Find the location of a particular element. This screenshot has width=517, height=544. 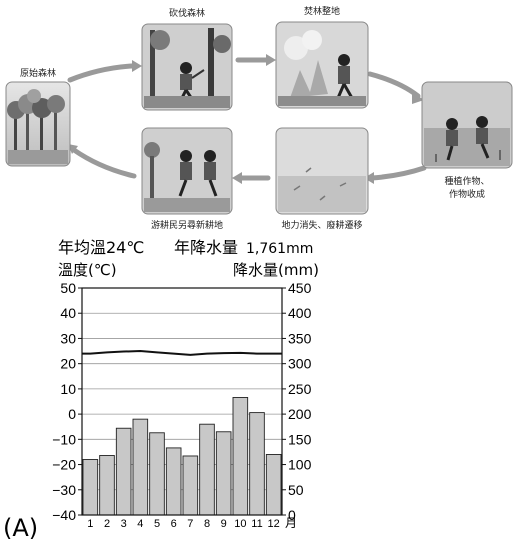

stage-planting-harvest: 種植作物、 作物收成 is located at coordinates (467, 140).